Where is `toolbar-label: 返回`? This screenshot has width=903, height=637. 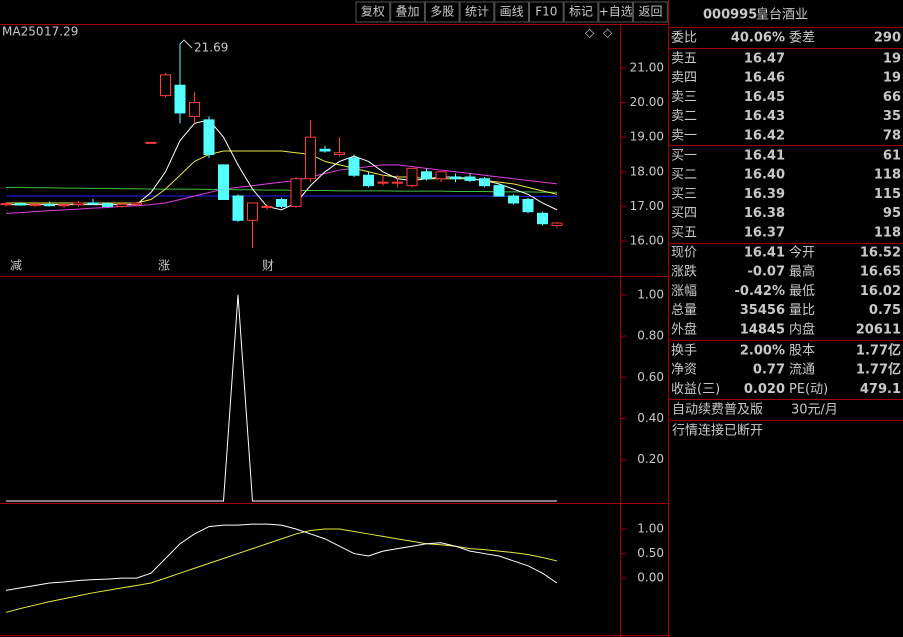 toolbar-label: 返回 is located at coordinates (650, 12).